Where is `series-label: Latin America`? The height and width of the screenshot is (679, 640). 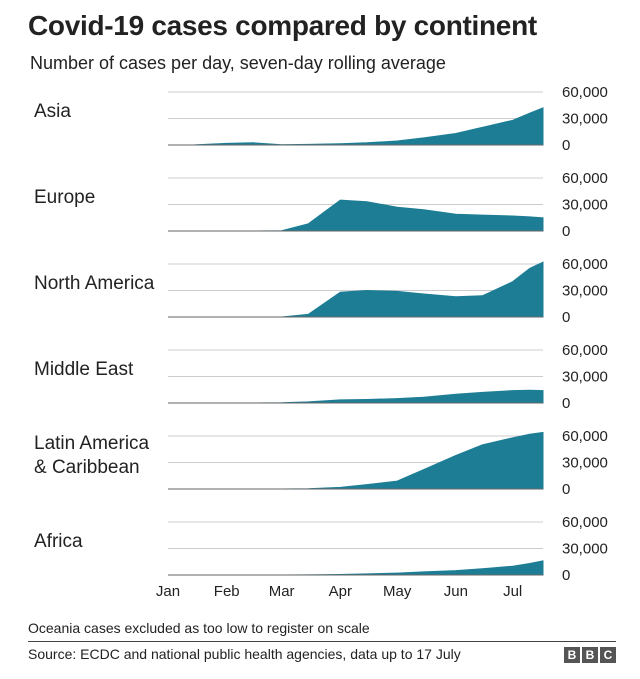
series-label: Latin America is located at coordinates (92, 443).